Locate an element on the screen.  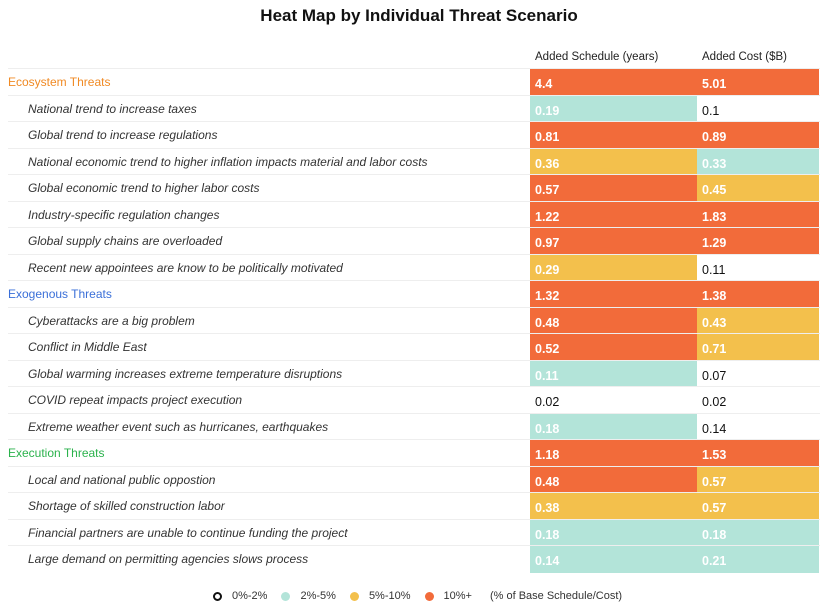
table-row: Cyberattacks are a big problem 0.48 0.43 is located at coordinates (414, 320).